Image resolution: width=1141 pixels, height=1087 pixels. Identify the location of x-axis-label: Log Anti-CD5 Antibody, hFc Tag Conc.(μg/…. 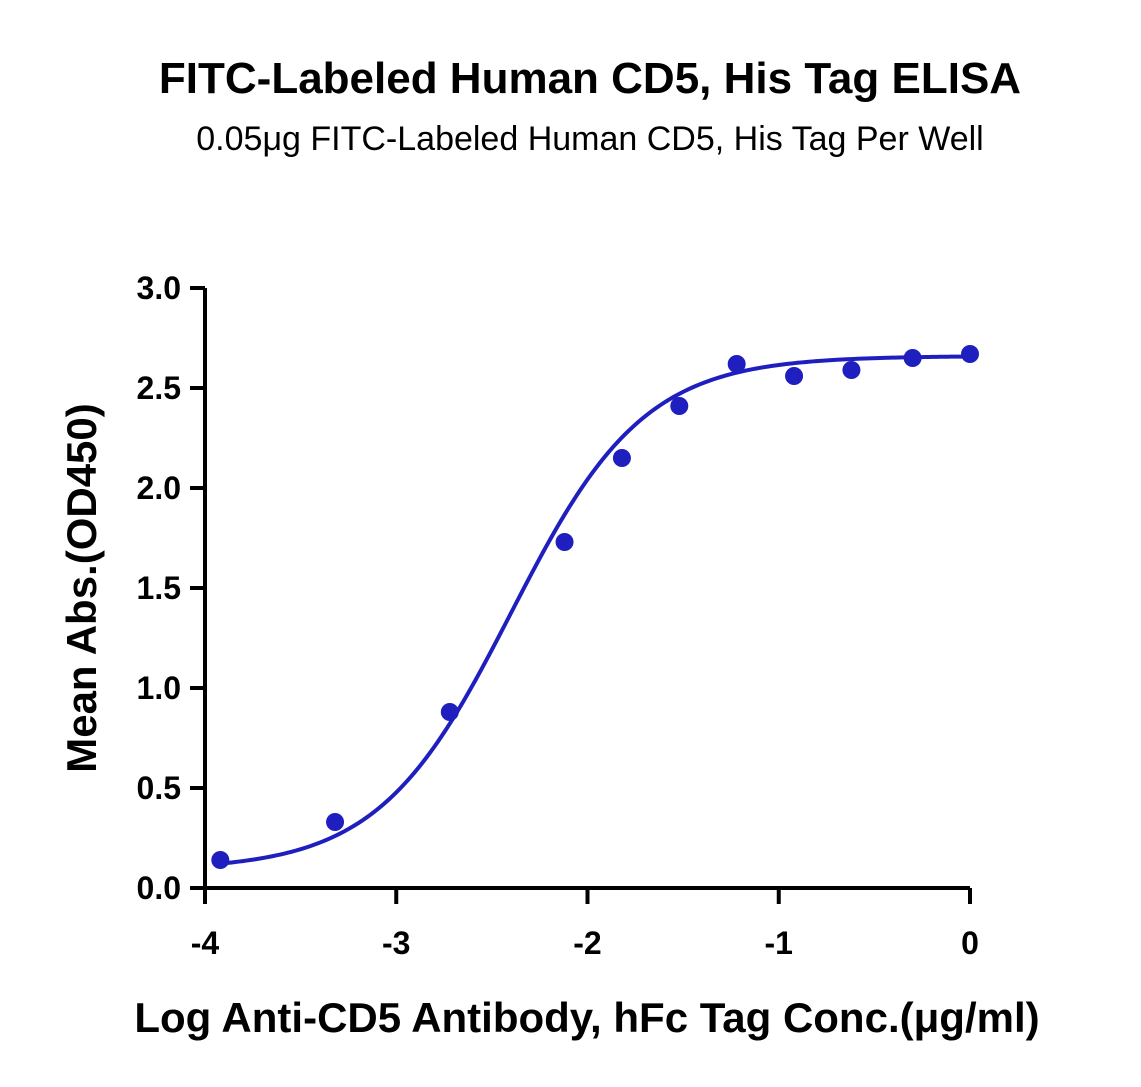
(586, 1017).